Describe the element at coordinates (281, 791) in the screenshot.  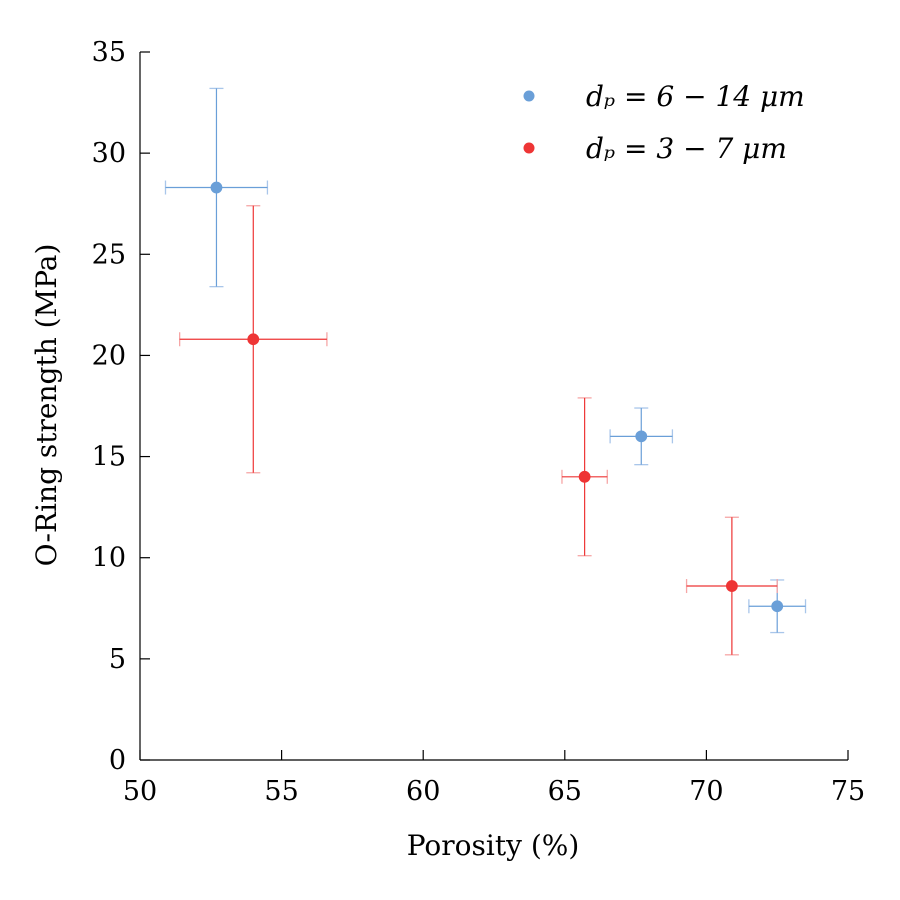
I see `x-tick-label: 55` at that location.